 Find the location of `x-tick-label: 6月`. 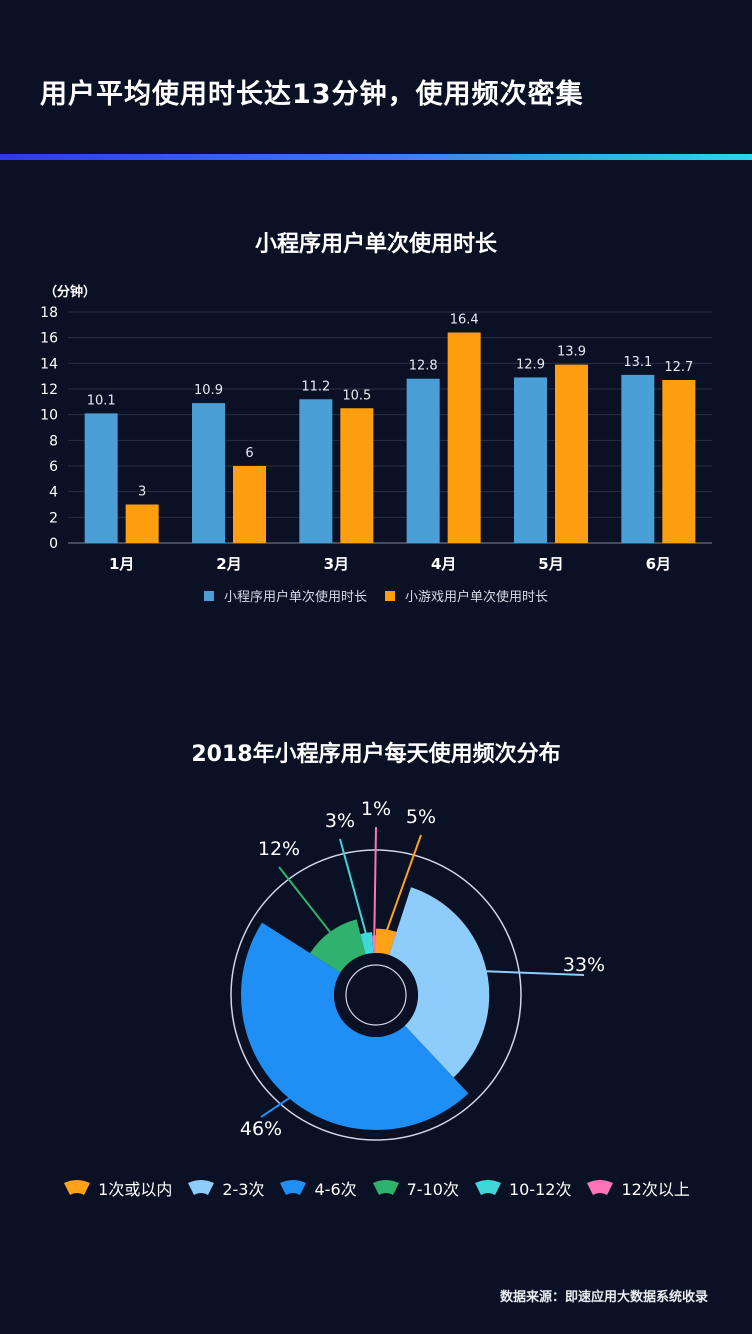

x-tick-label: 6月 is located at coordinates (658, 564).